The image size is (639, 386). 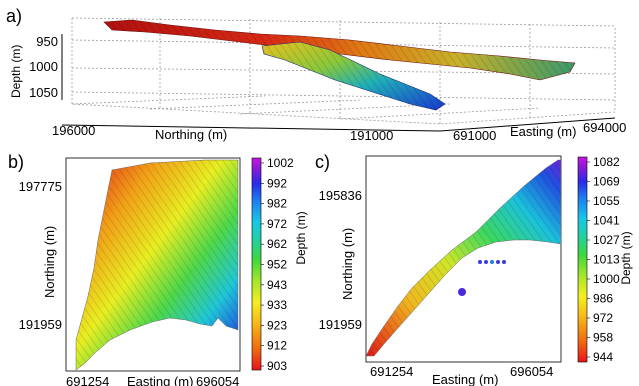 I want to click on panel-c-ytick: 195836, so click(x=340, y=195).